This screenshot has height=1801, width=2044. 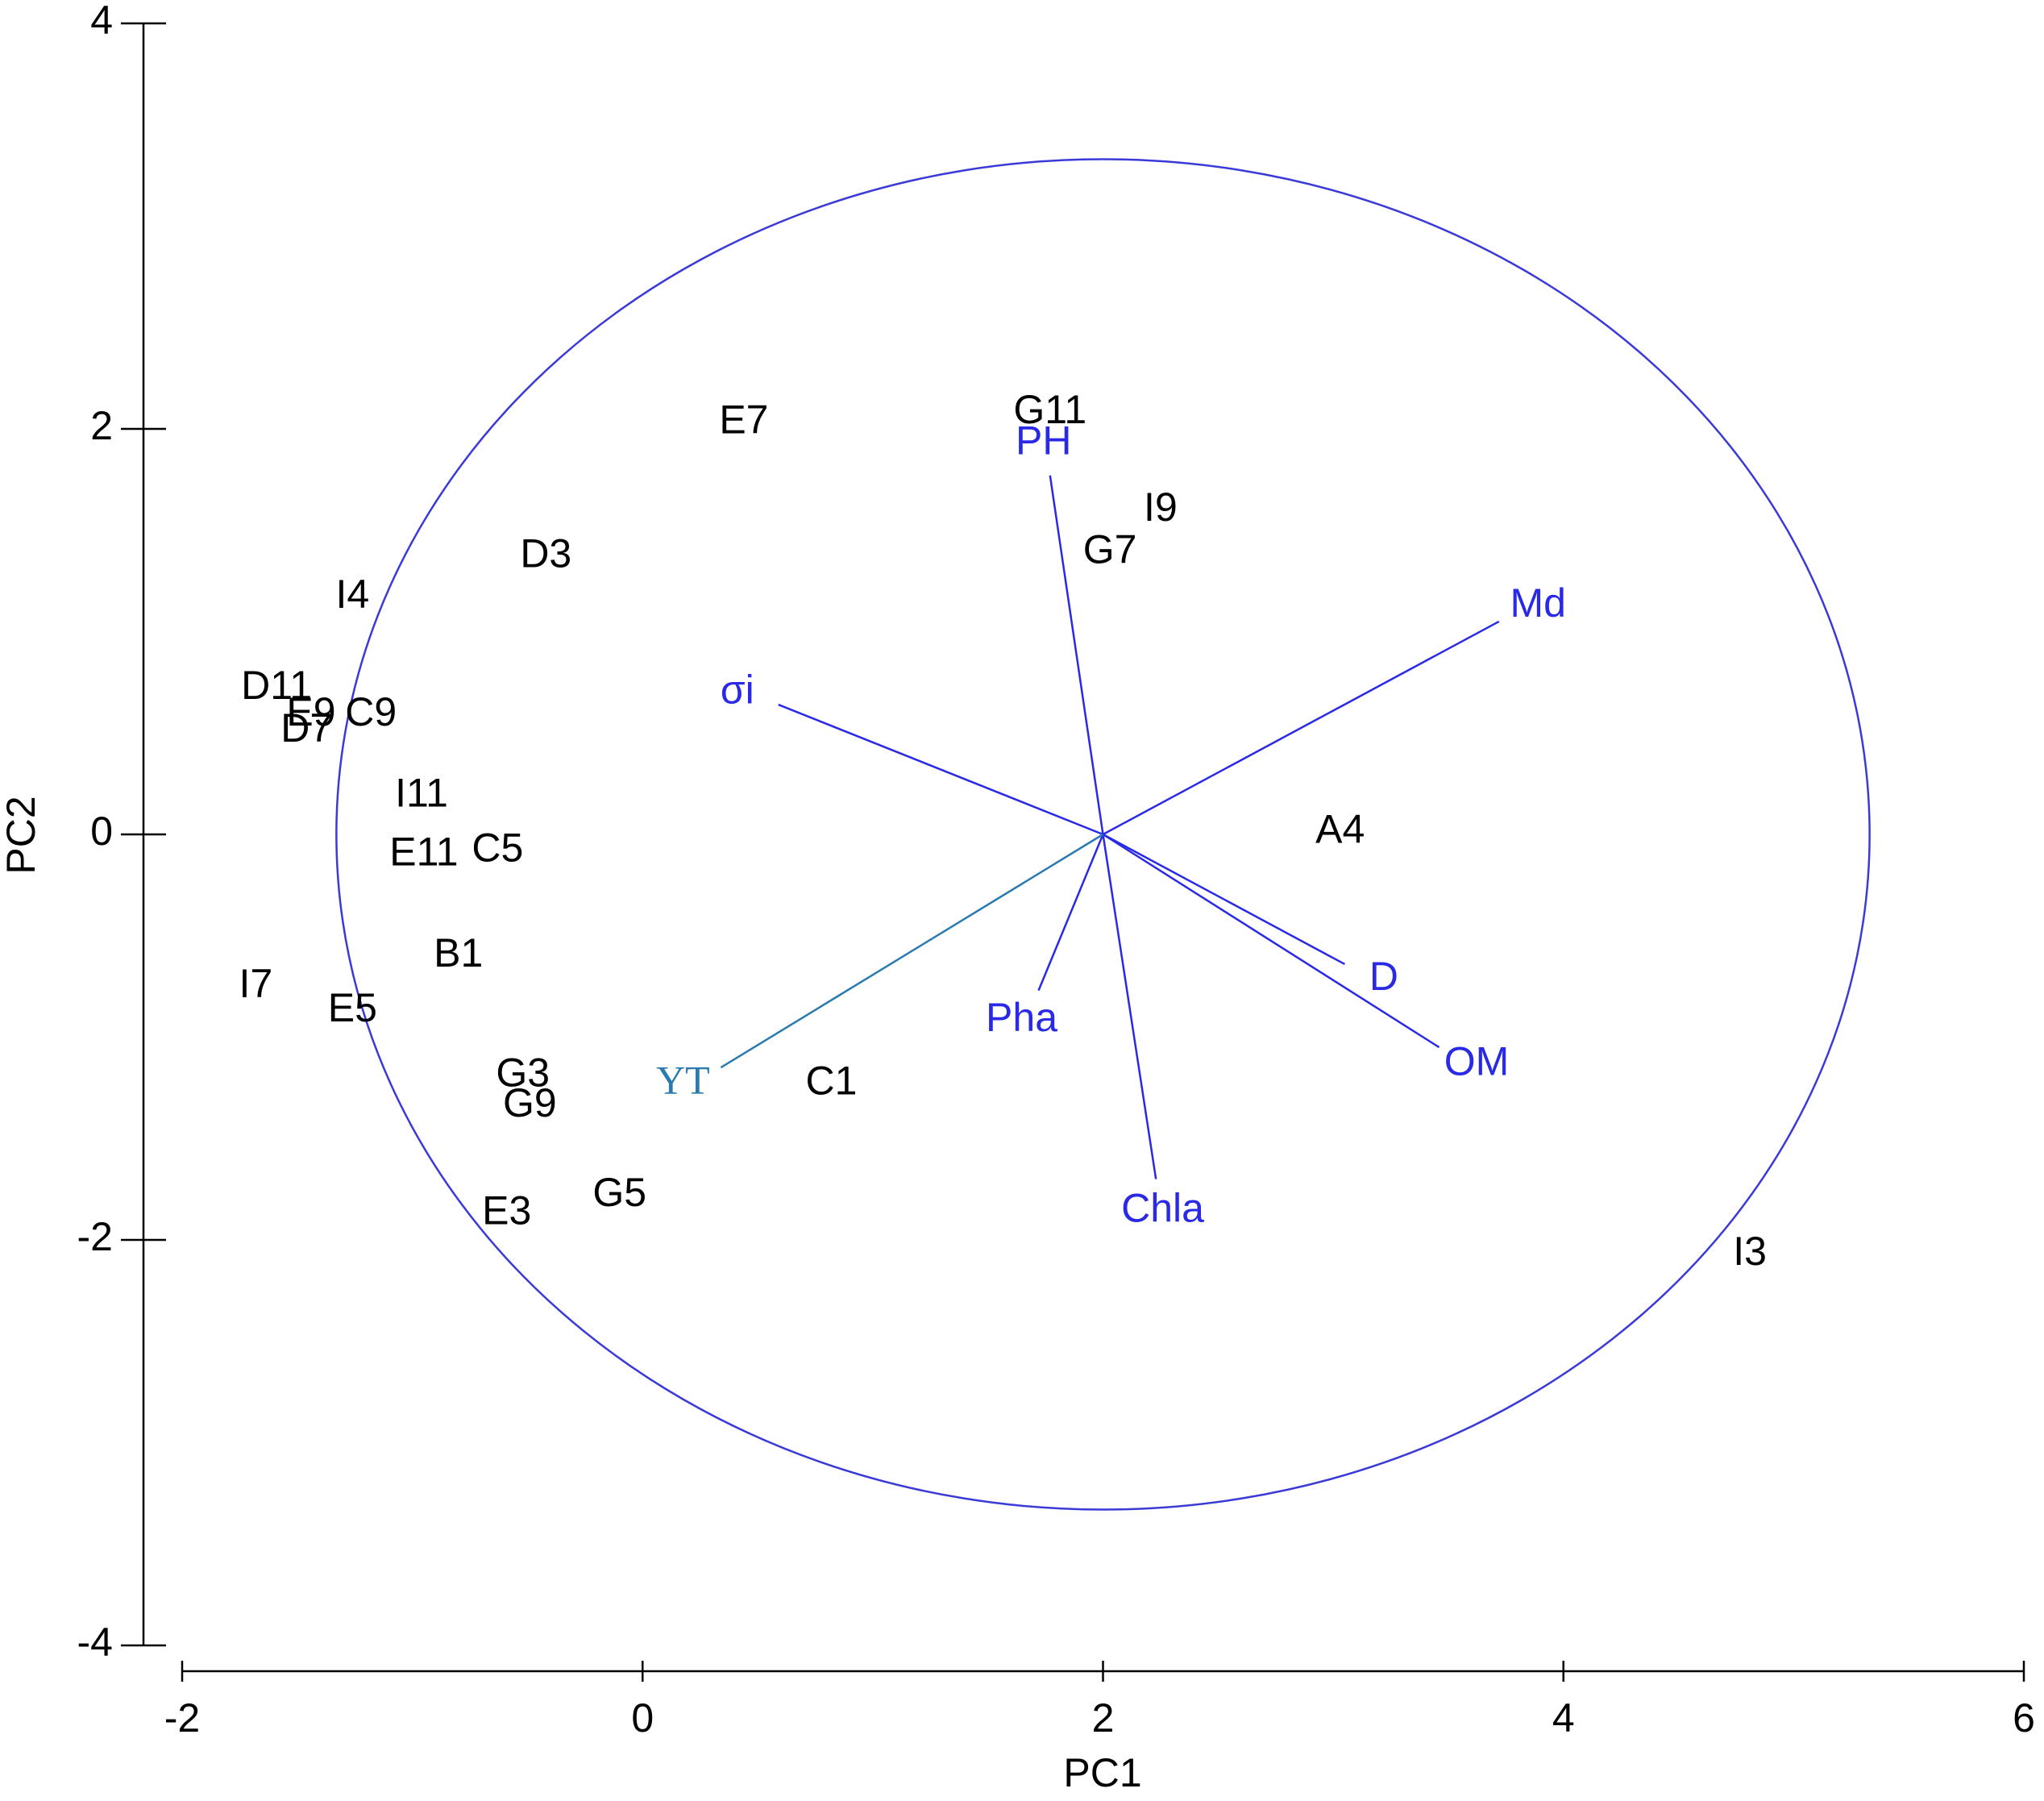 What do you see at coordinates (1162, 1207) in the screenshot?
I see `vector-label: Chla` at bounding box center [1162, 1207].